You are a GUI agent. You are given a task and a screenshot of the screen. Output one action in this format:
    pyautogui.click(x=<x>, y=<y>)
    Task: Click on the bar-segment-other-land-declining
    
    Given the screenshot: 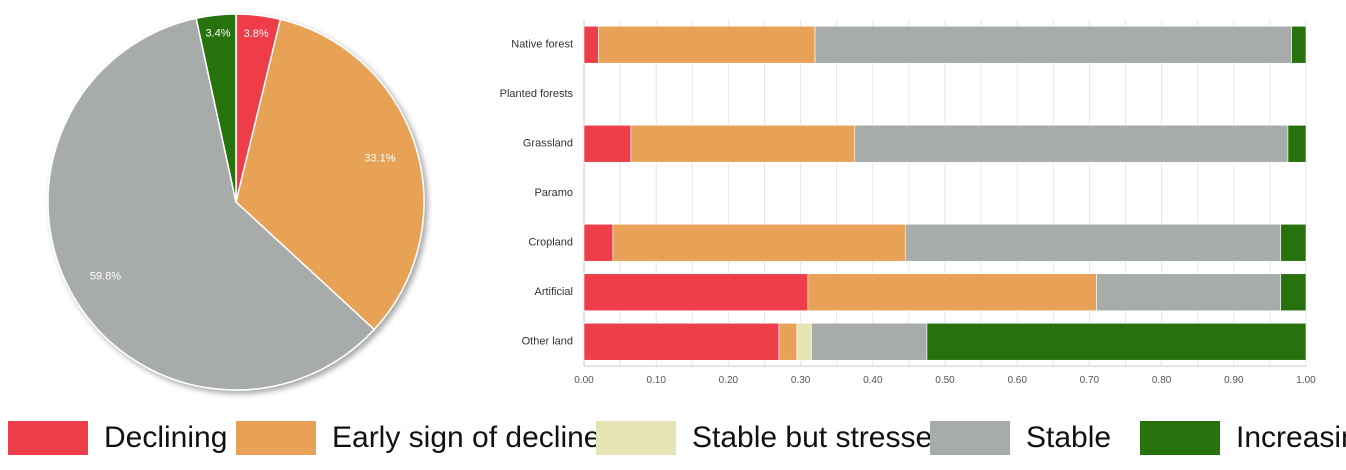 What is the action you would take?
    pyautogui.click(x=681, y=341)
    